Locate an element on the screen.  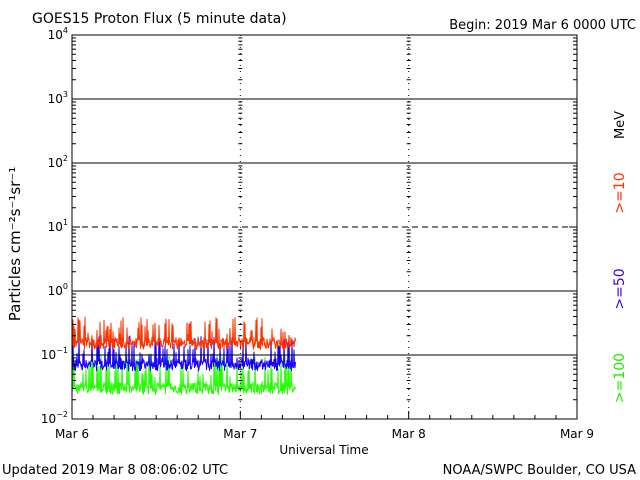
legend-unit: MeV is located at coordinates (620, 125).